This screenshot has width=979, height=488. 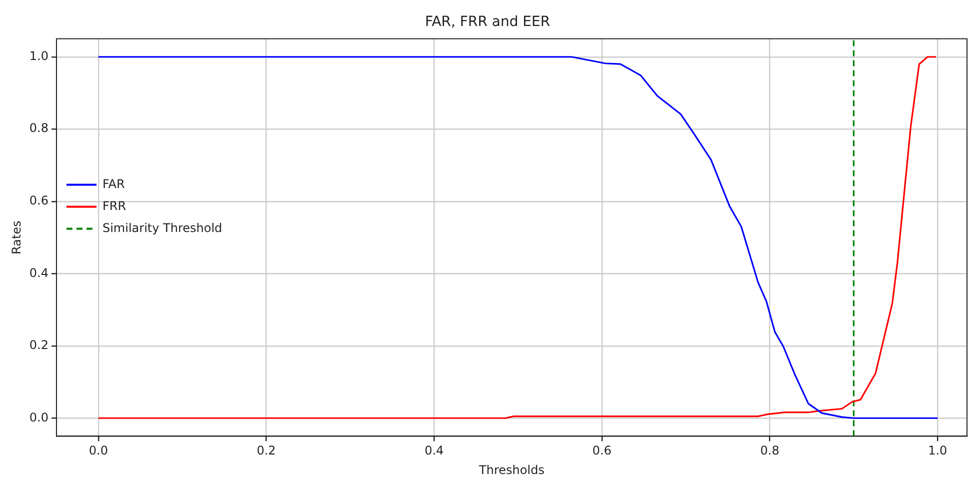 What do you see at coordinates (38, 273) in the screenshot?
I see `y-tick-label: 0.4` at bounding box center [38, 273].